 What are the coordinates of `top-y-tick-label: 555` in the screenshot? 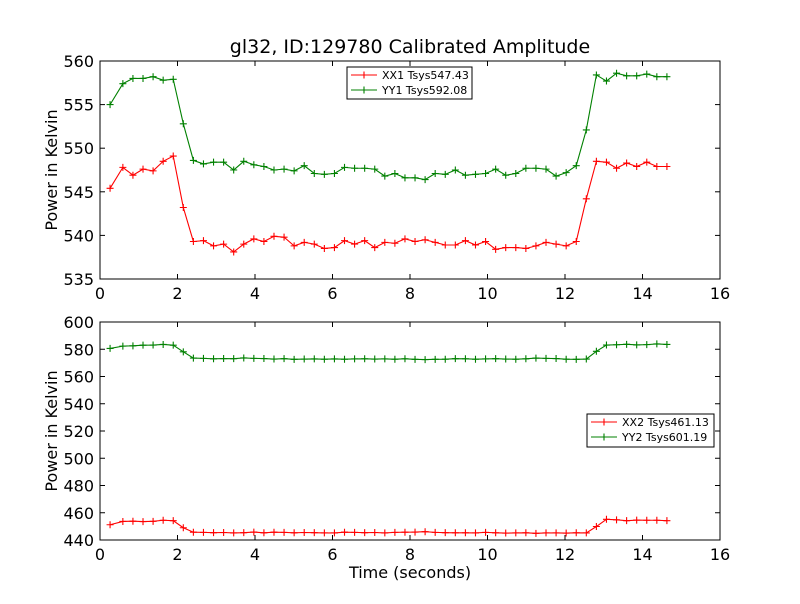 It's located at (78, 105).